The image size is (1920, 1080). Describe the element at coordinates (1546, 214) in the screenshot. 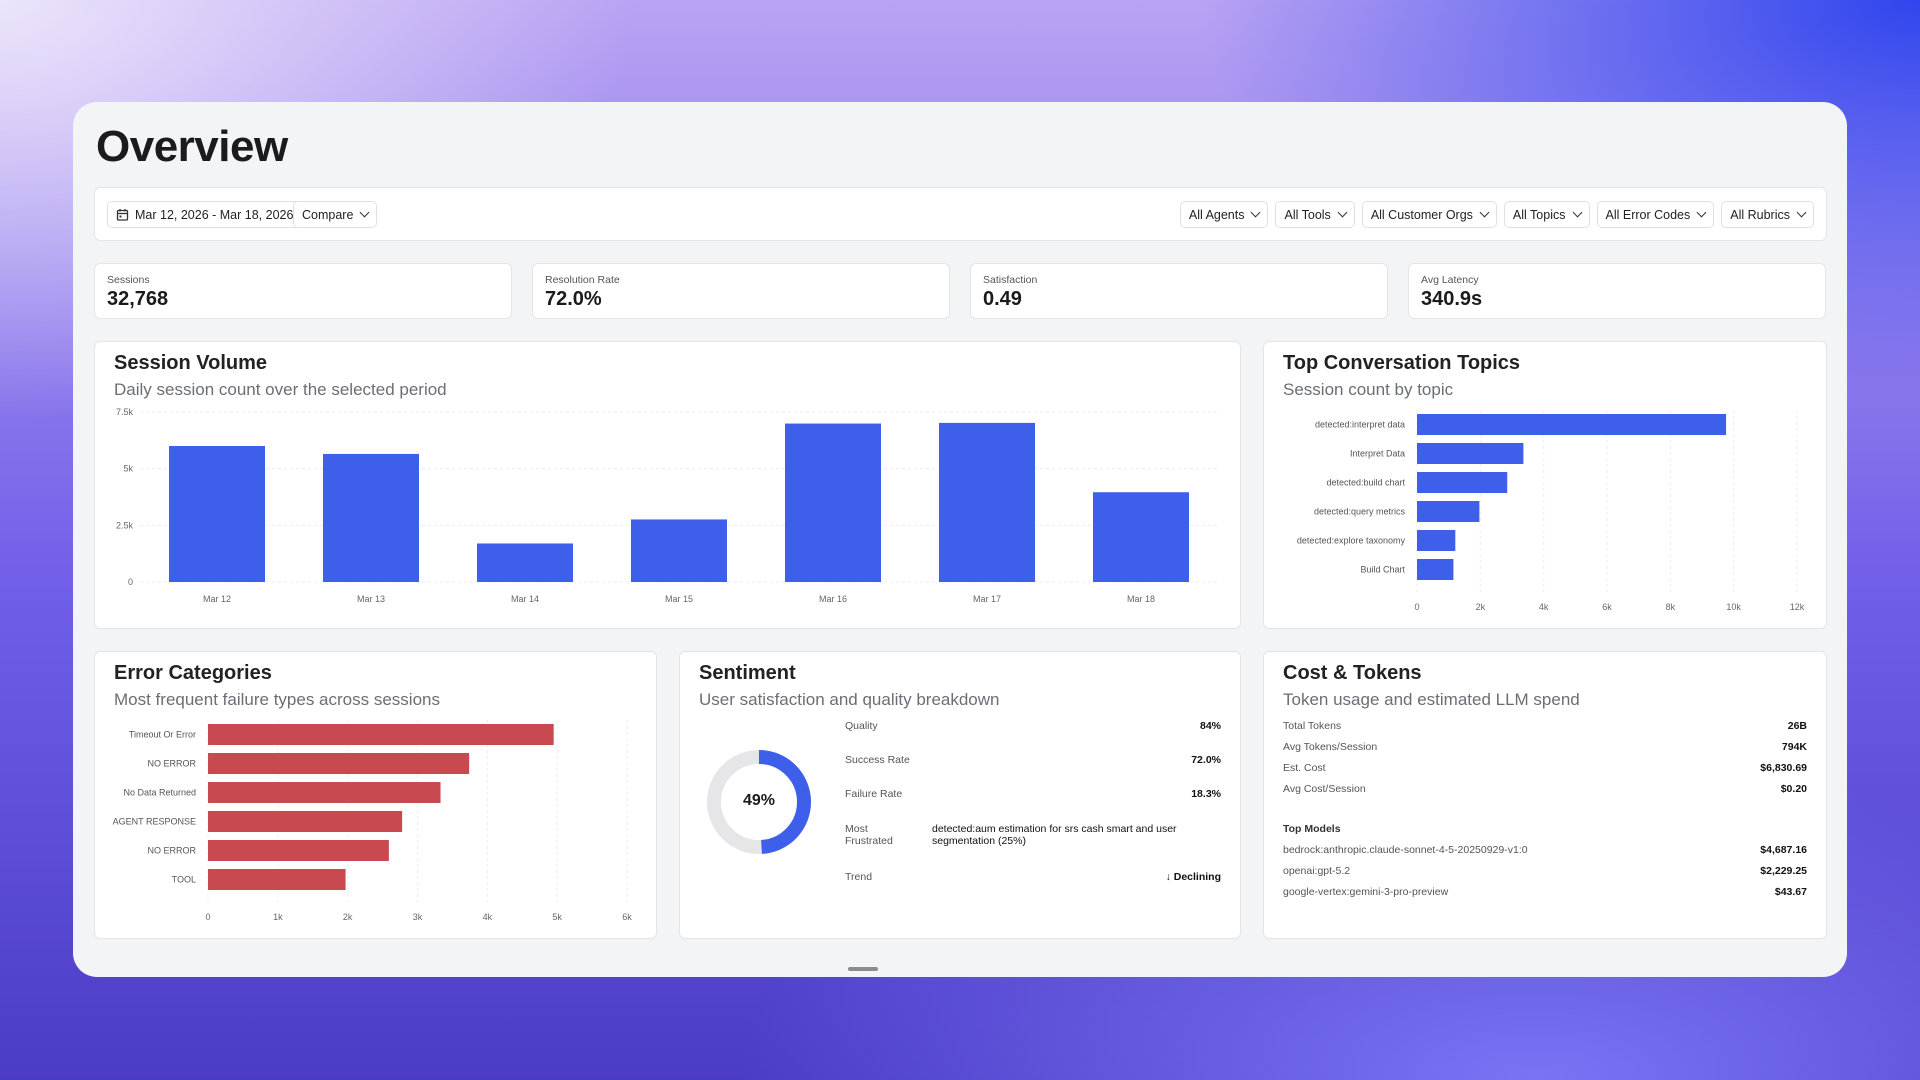

I see `filter-dropdown: All Topics` at that location.